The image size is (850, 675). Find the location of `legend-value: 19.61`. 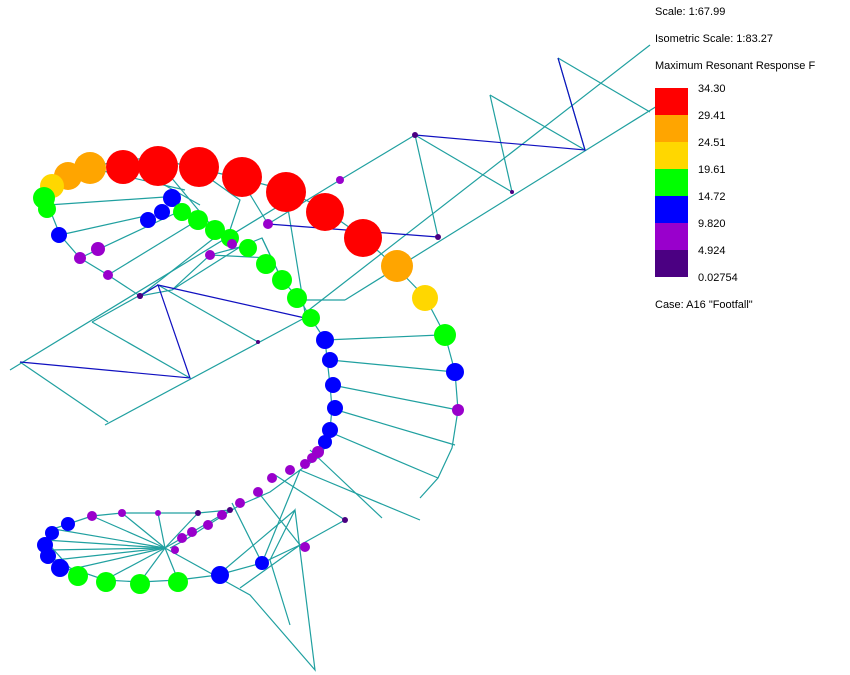

legend-value: 19.61 is located at coordinates (712, 170).